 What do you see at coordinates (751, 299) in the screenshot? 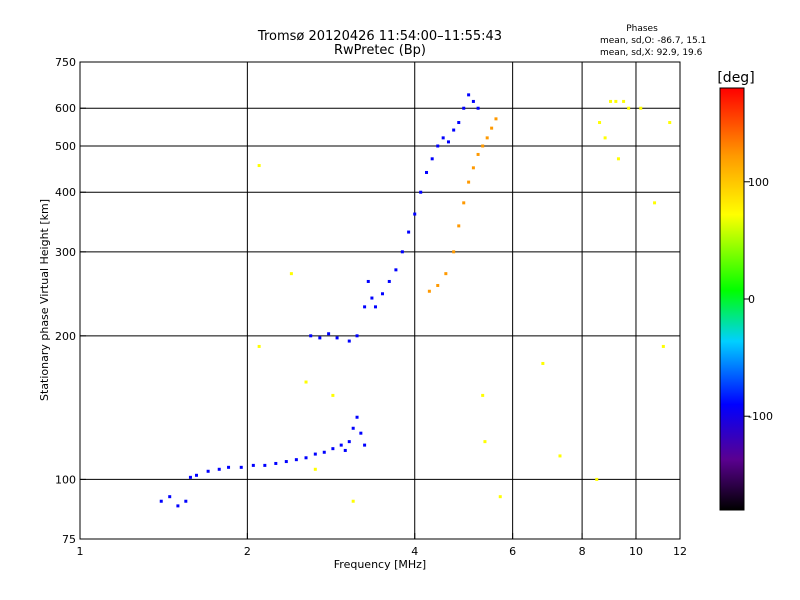
I see `colorbar-tick-label: 0` at bounding box center [751, 299].